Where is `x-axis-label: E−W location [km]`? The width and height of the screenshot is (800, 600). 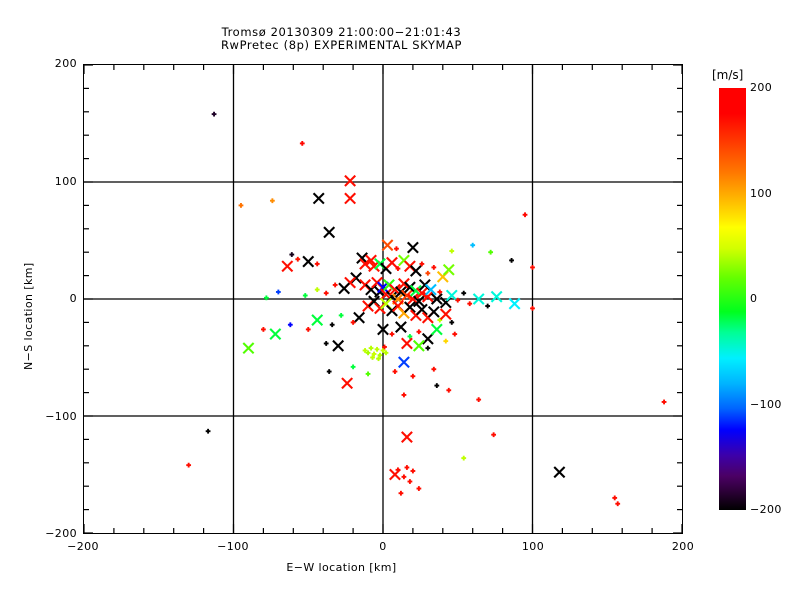
x-axis-label: E−W location [km] is located at coordinates (341, 567).